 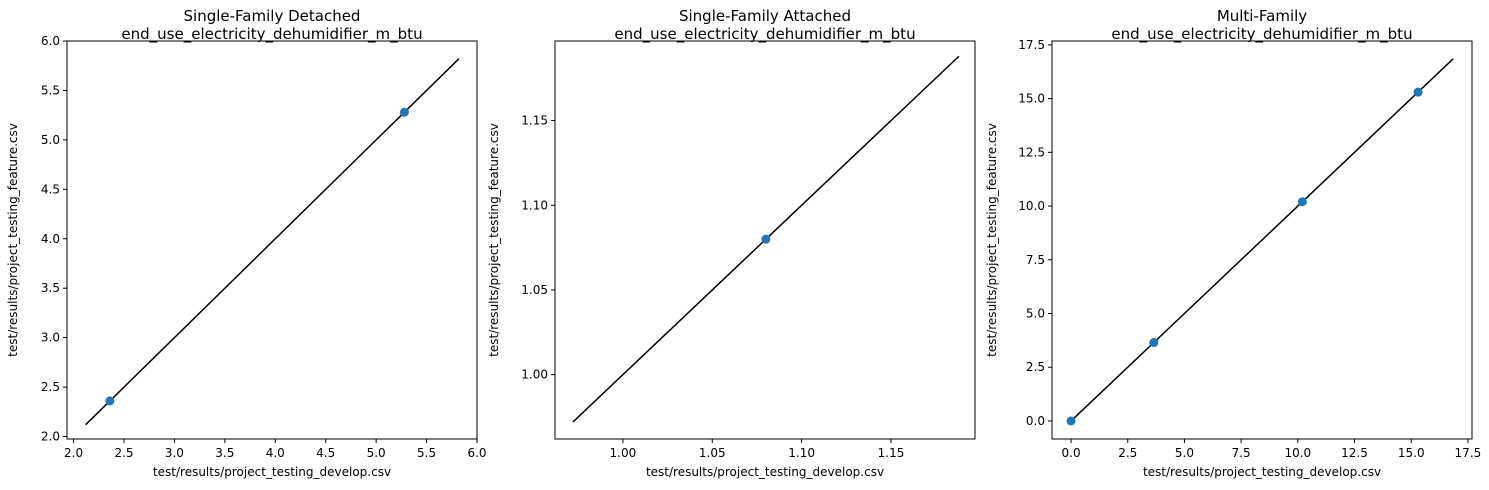 What do you see at coordinates (1297, 453) in the screenshot?
I see `x-tick-label: 10.0` at bounding box center [1297, 453].